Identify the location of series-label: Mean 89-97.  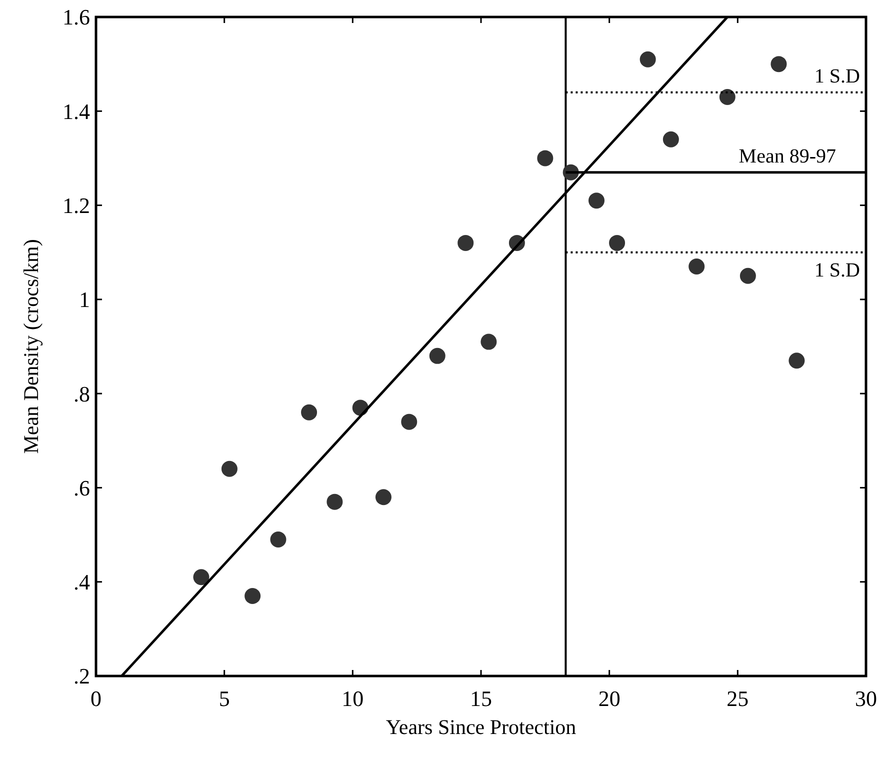
(787, 156).